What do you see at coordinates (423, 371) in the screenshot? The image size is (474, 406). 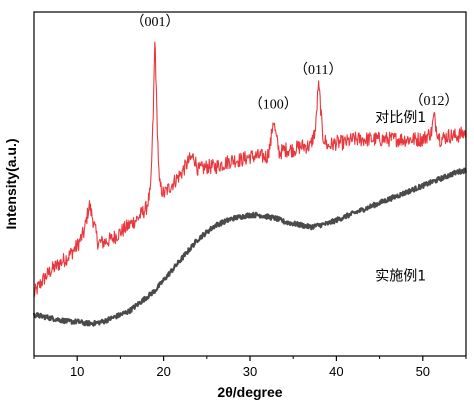 I see `x-tick-label: 50` at bounding box center [423, 371].